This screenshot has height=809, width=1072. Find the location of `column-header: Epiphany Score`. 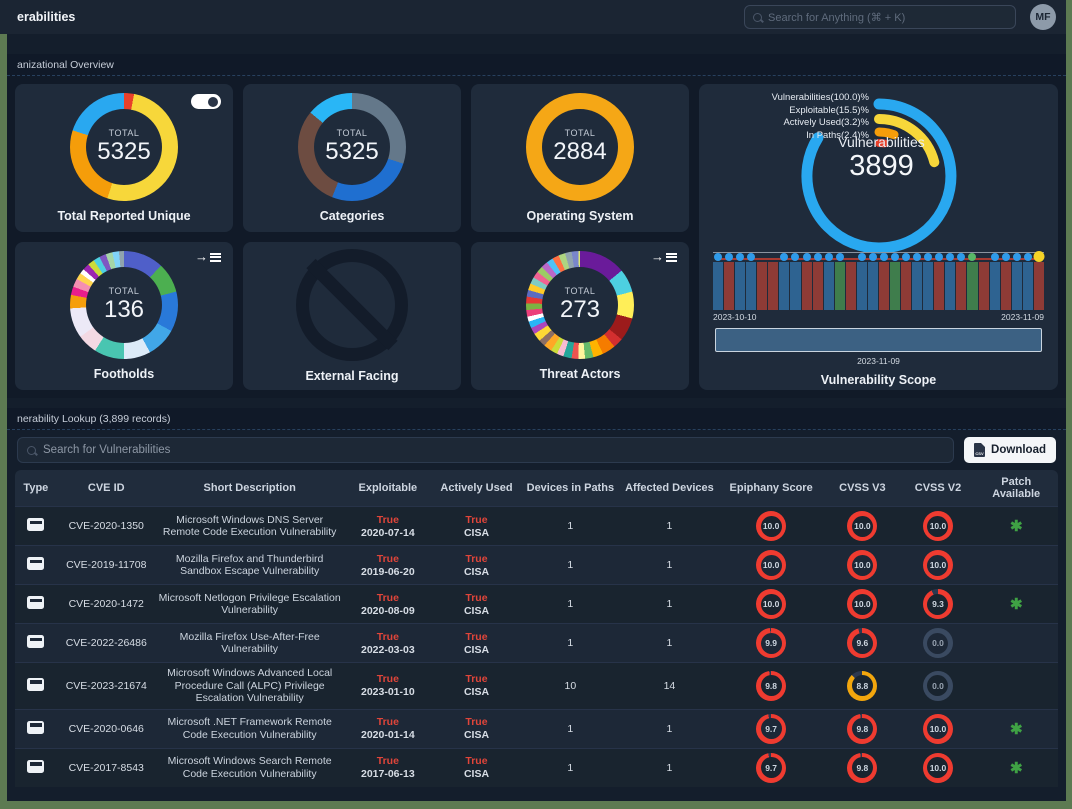

column-header: Epiphany Score is located at coordinates (771, 488).